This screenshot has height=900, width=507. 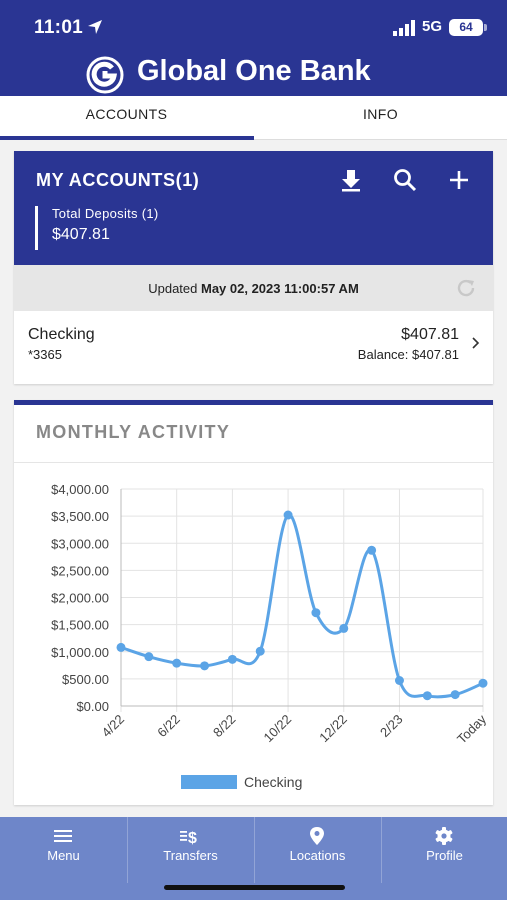 What do you see at coordinates (63, 855) in the screenshot?
I see `nav-menu-label: Menu` at bounding box center [63, 855].